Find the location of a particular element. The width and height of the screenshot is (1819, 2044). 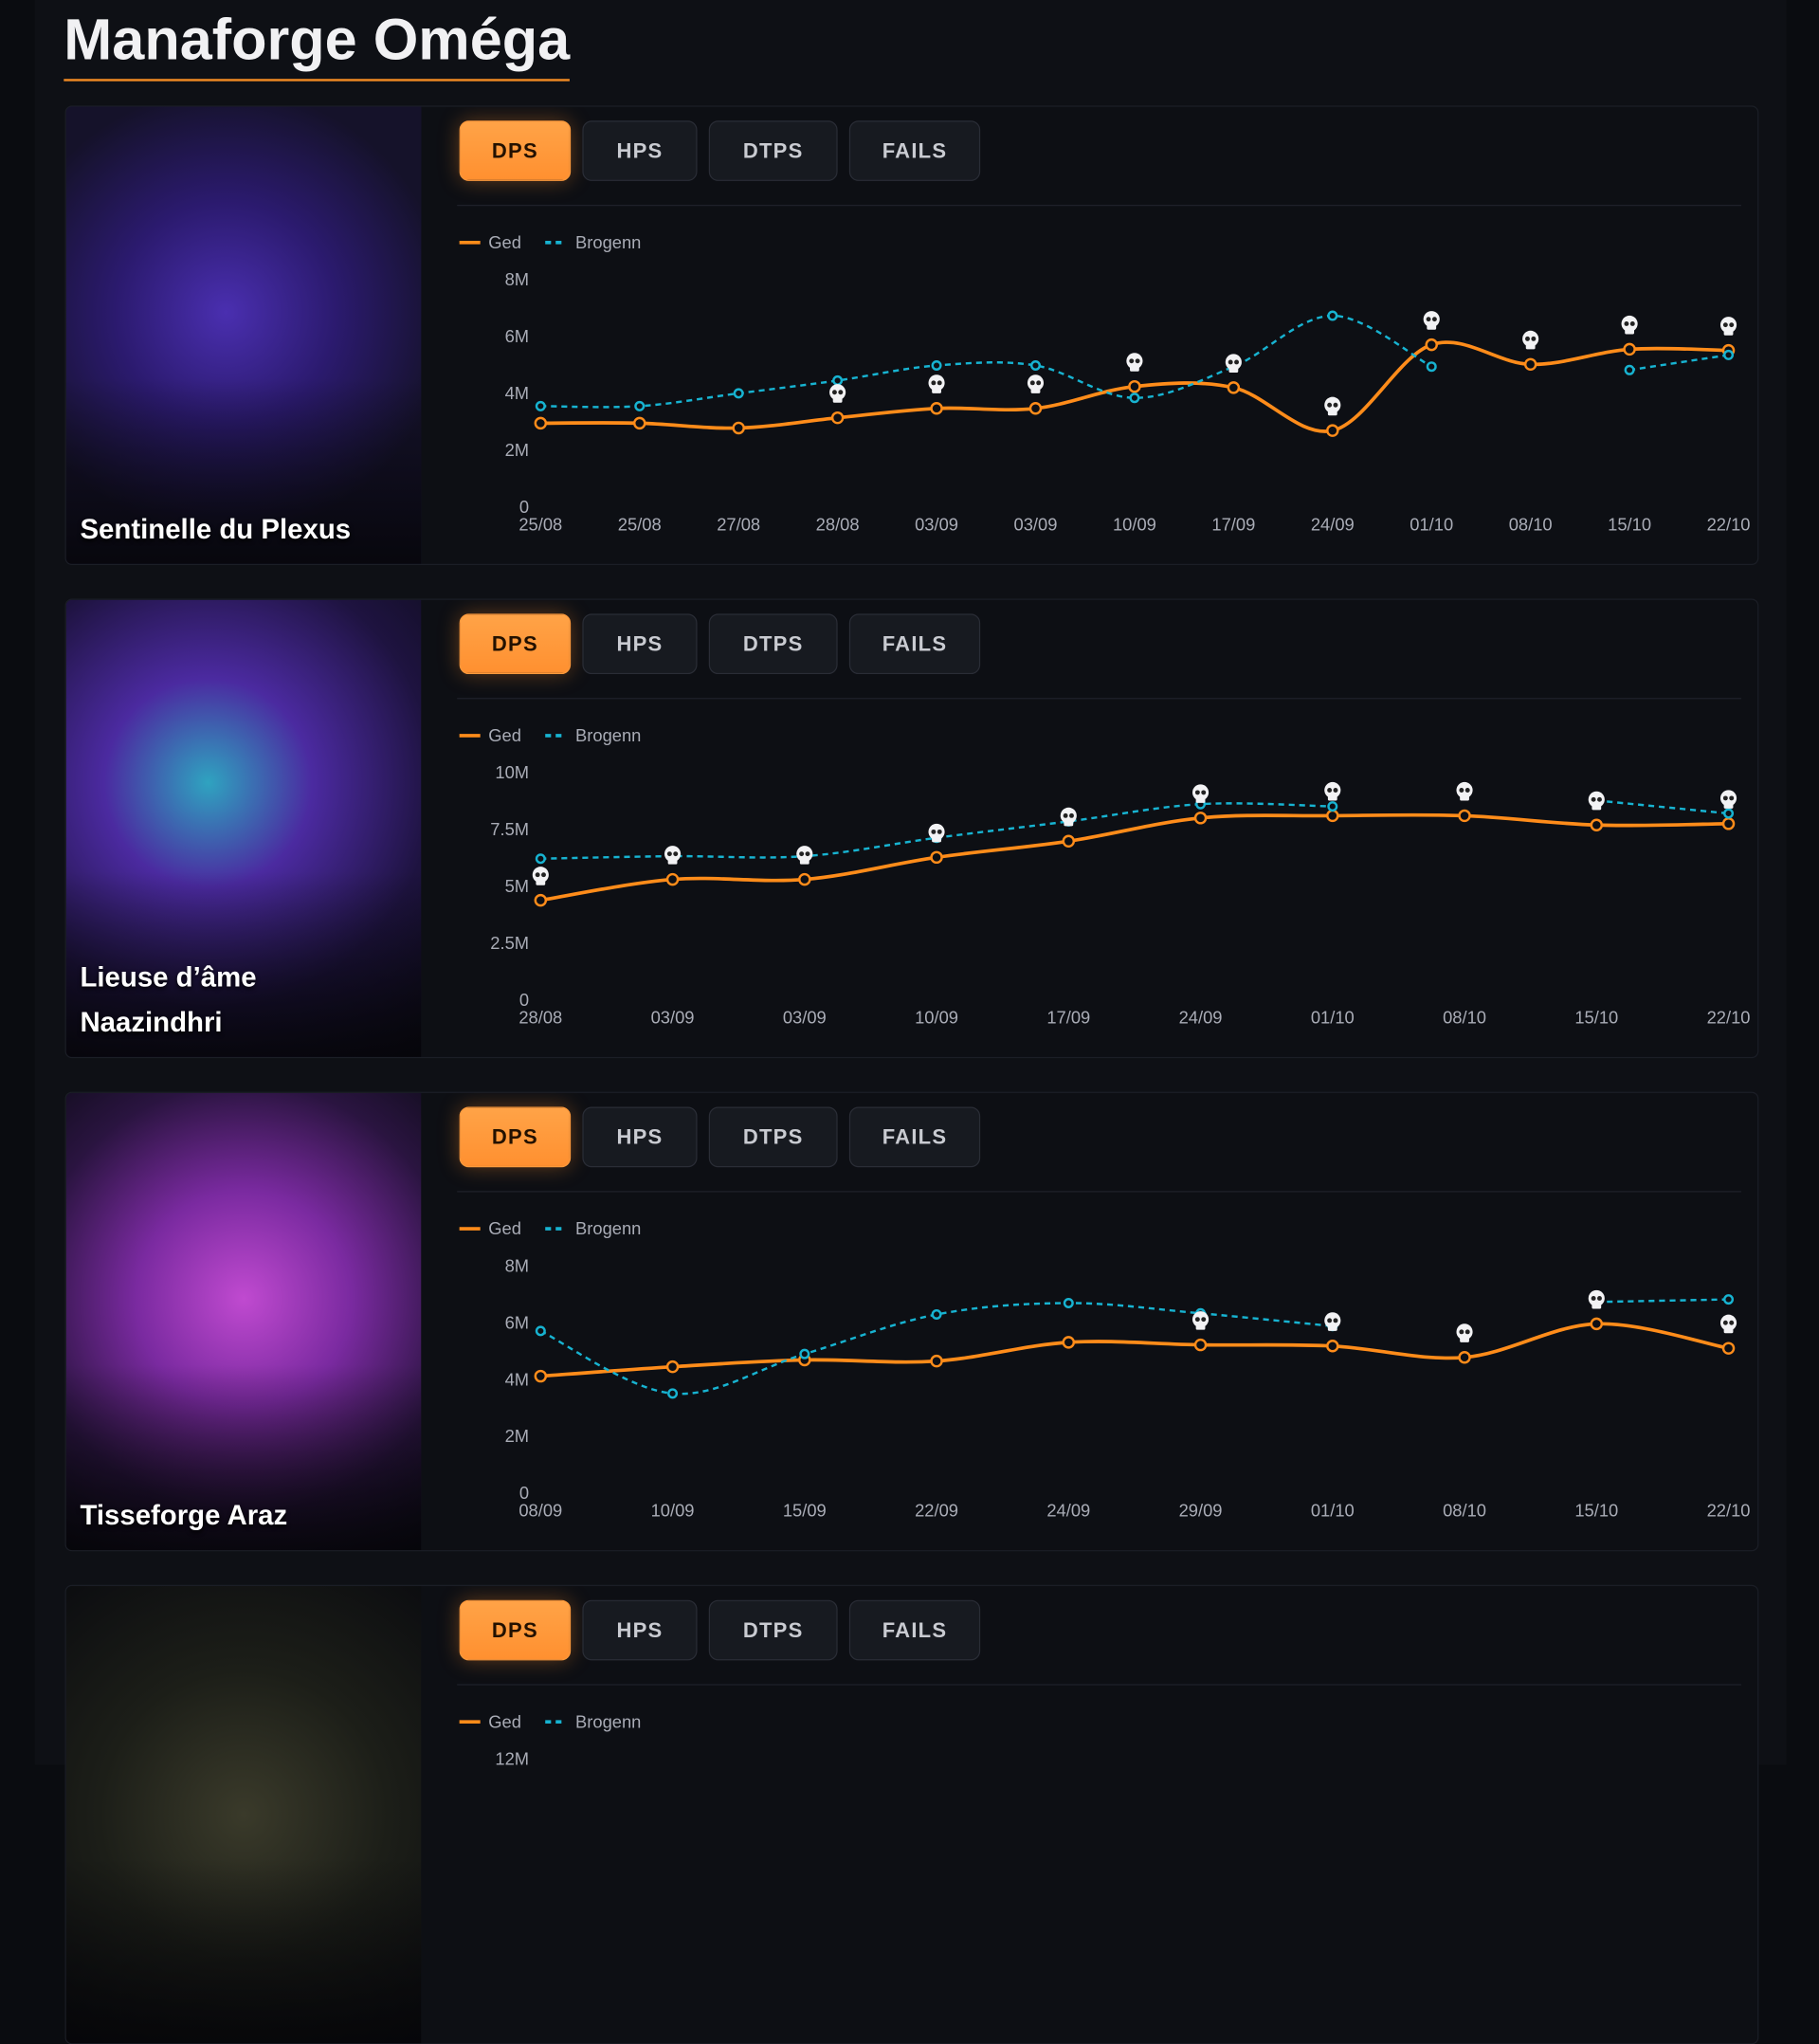

y-tick-label: 7.5M is located at coordinates (509, 829).